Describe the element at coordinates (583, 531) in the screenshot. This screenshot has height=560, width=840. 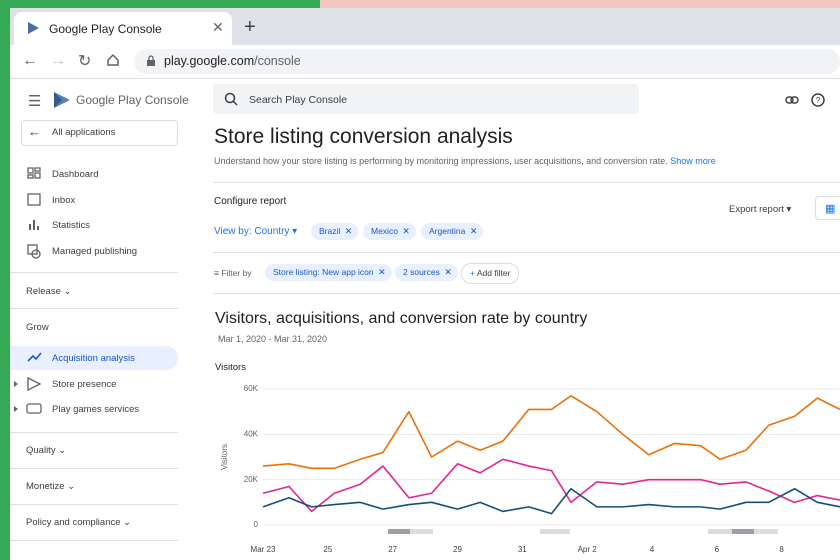
I see `scrollbar` at that location.